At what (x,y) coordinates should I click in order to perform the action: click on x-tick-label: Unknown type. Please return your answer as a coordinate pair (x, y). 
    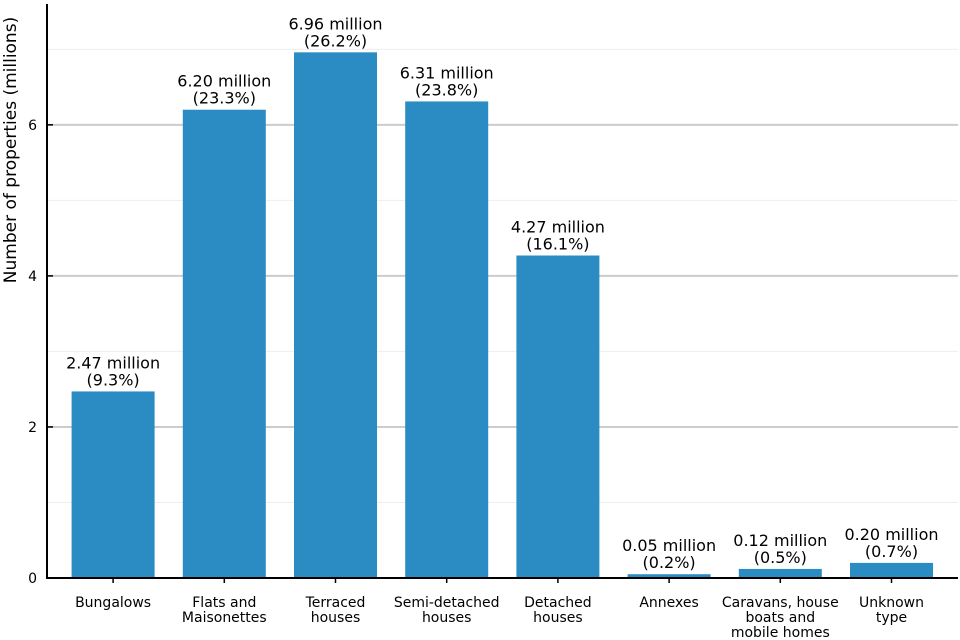
    Looking at the image, I should click on (891, 610).